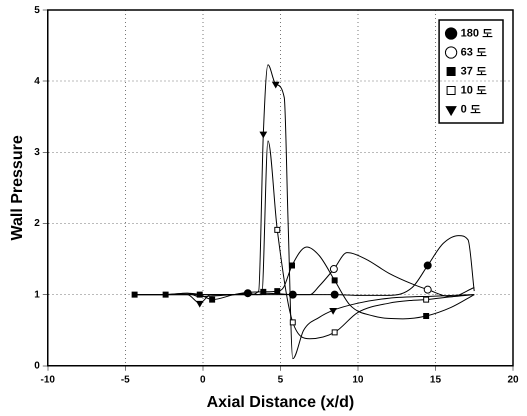  Describe the element at coordinates (473, 52) in the screenshot. I see `legend-label: 63 도` at that location.